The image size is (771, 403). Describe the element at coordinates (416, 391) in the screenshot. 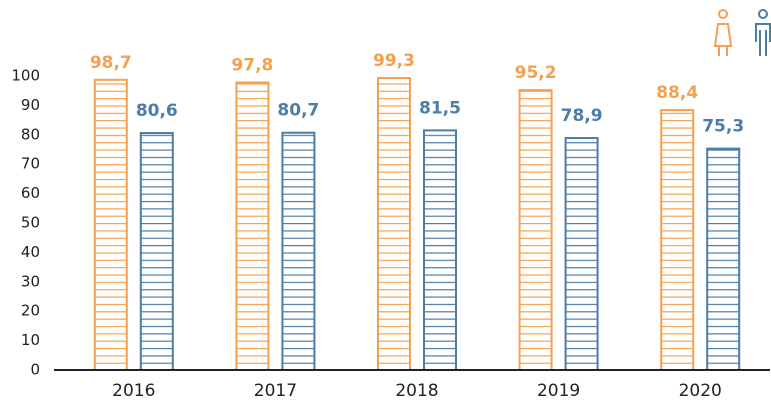

I see `x-tick-label: 2018` at that location.